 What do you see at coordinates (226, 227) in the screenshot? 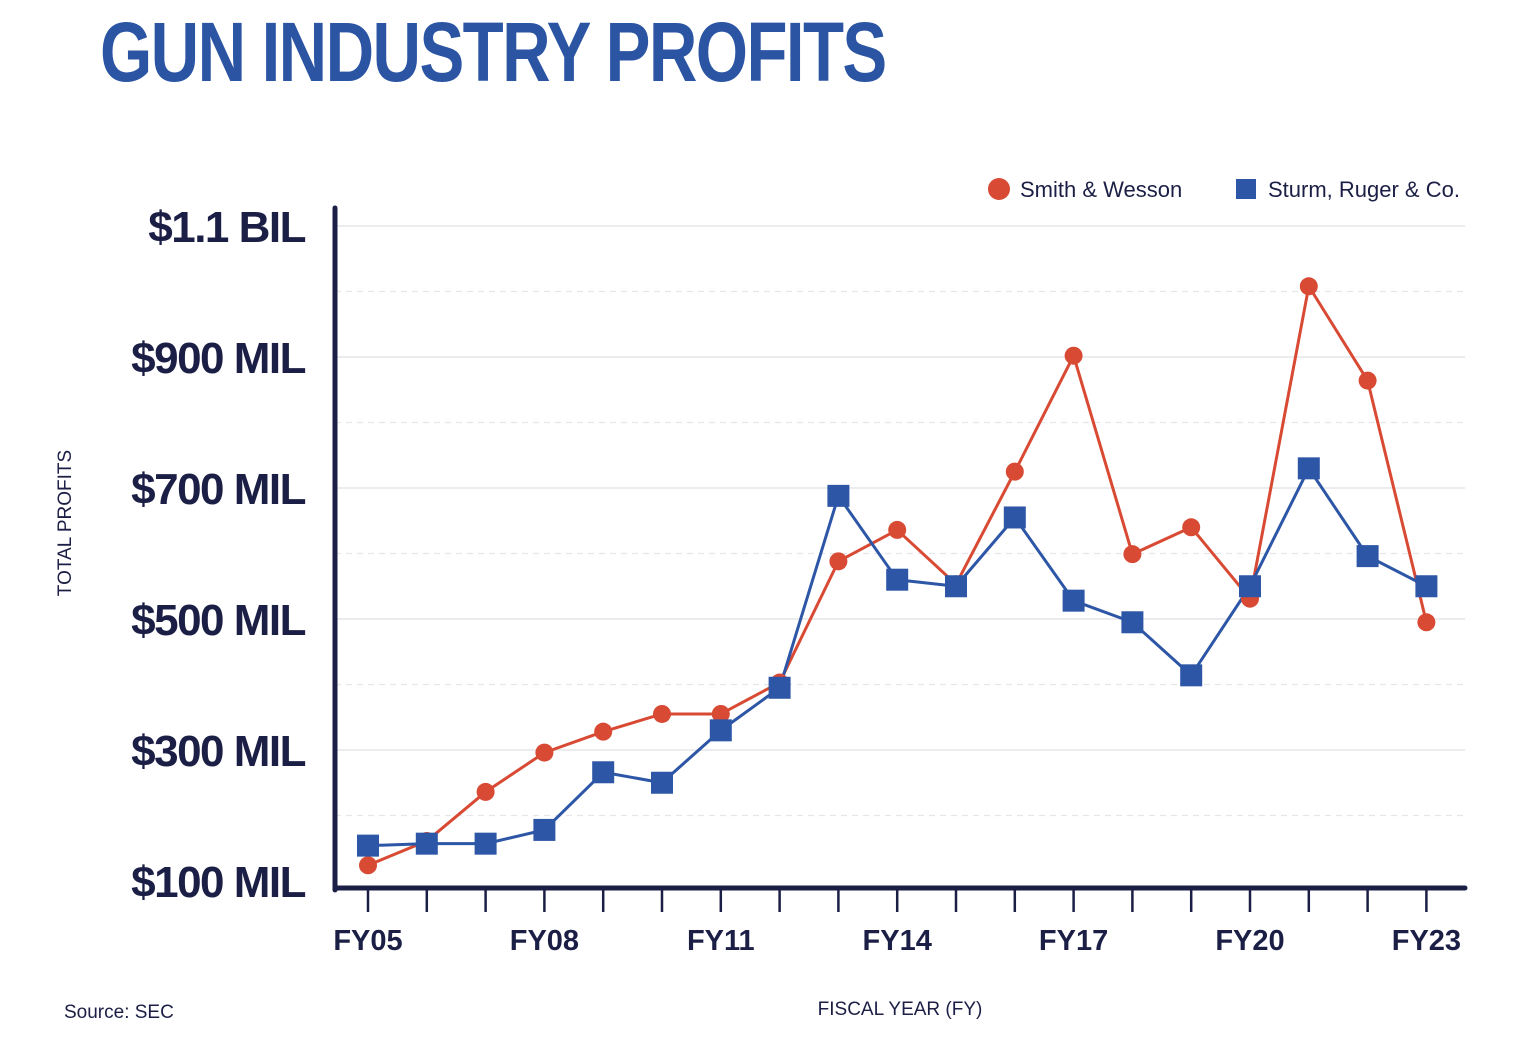
I see `y-tick-label: $1.1 BIL` at bounding box center [226, 227].